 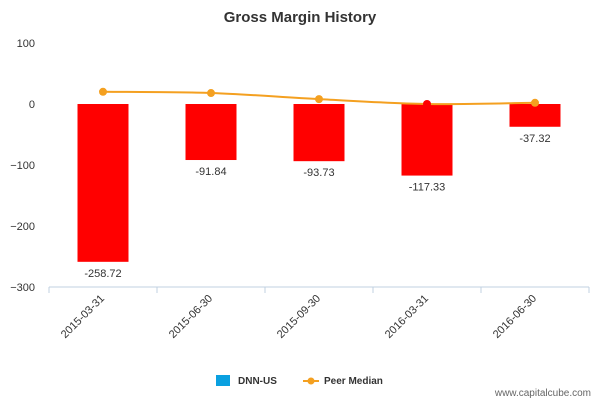 What do you see at coordinates (353, 381) in the screenshot?
I see `legend-label-peer-median: Peer Median` at bounding box center [353, 381].